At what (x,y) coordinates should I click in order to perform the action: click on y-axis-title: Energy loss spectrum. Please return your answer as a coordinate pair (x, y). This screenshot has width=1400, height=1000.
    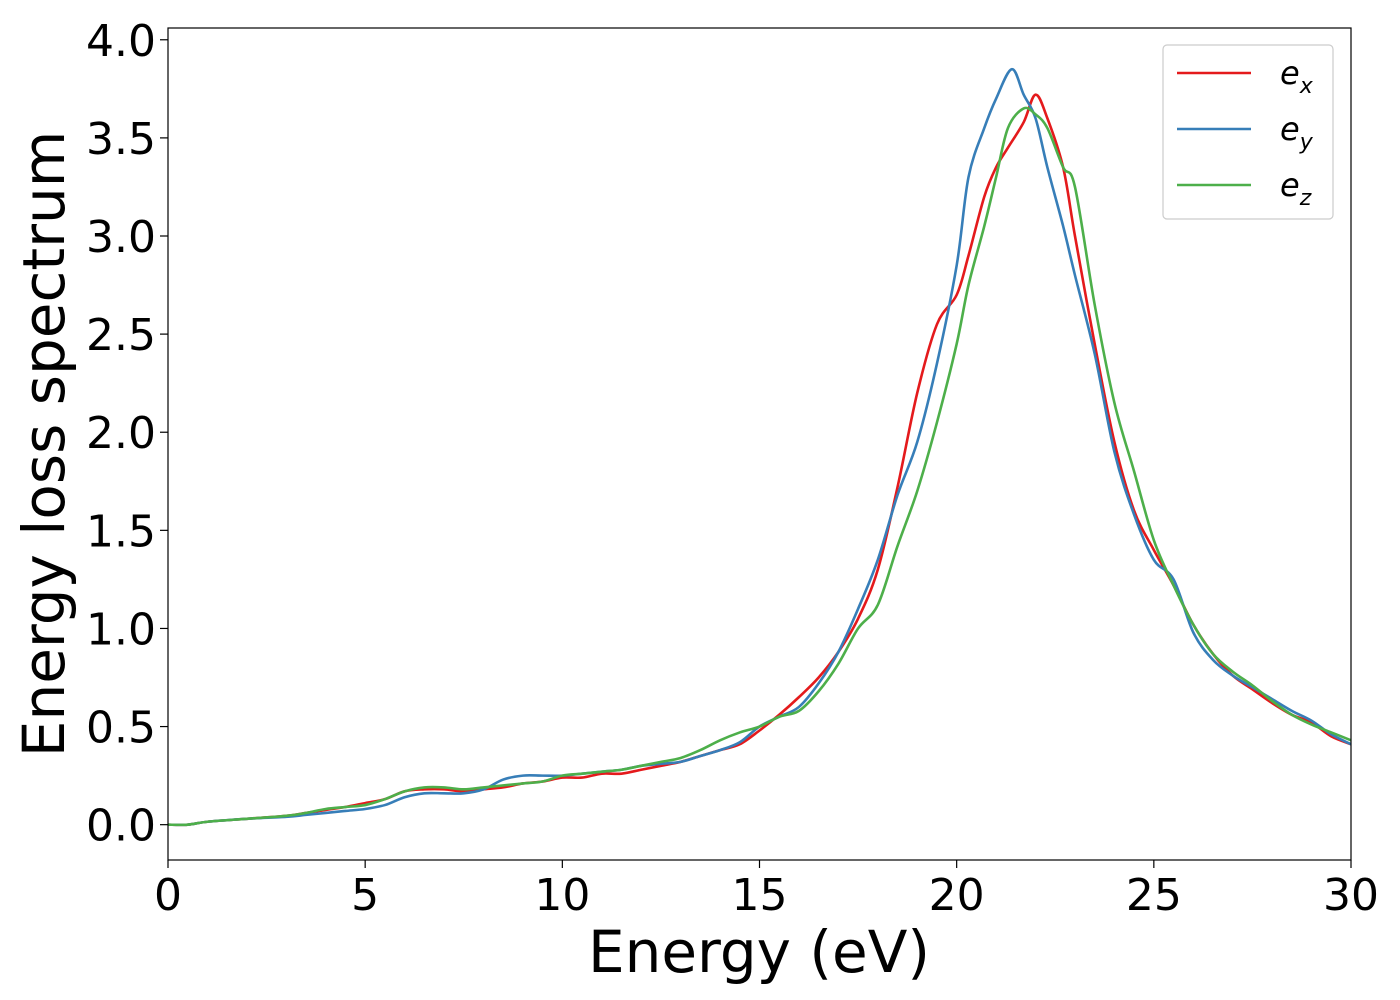
    Looking at the image, I should click on (44, 444).